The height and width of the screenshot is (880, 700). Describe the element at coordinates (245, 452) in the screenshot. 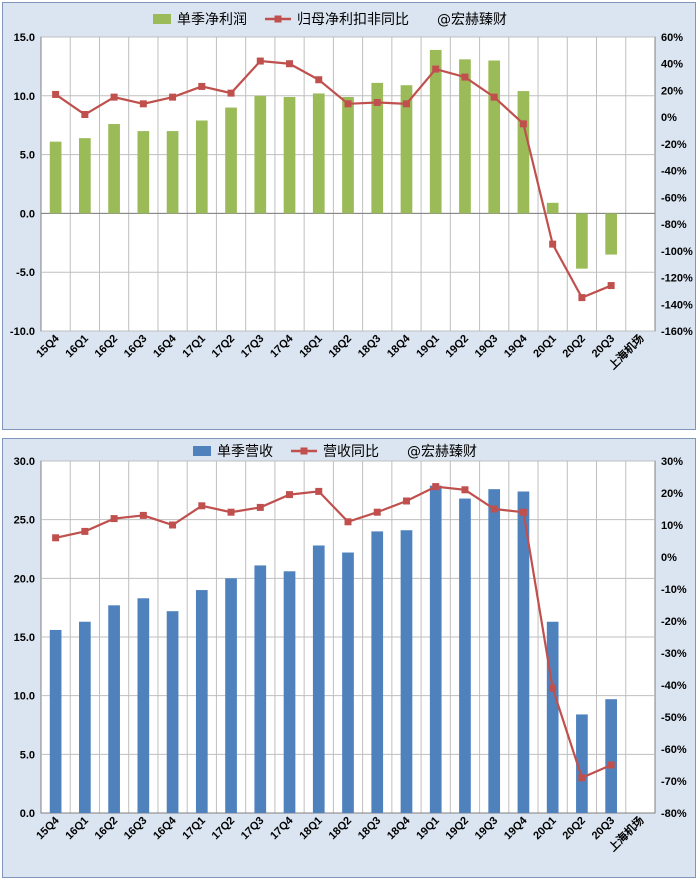

I see `legend-label-bar: 单季营收` at that location.